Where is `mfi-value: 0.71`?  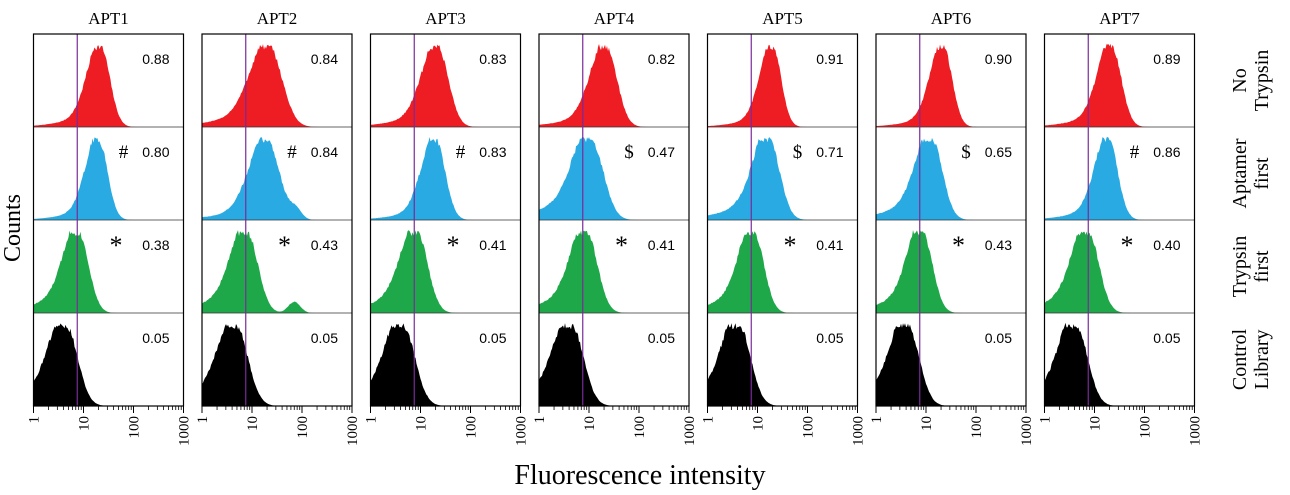
mfi-value: 0.71 is located at coordinates (829, 152).